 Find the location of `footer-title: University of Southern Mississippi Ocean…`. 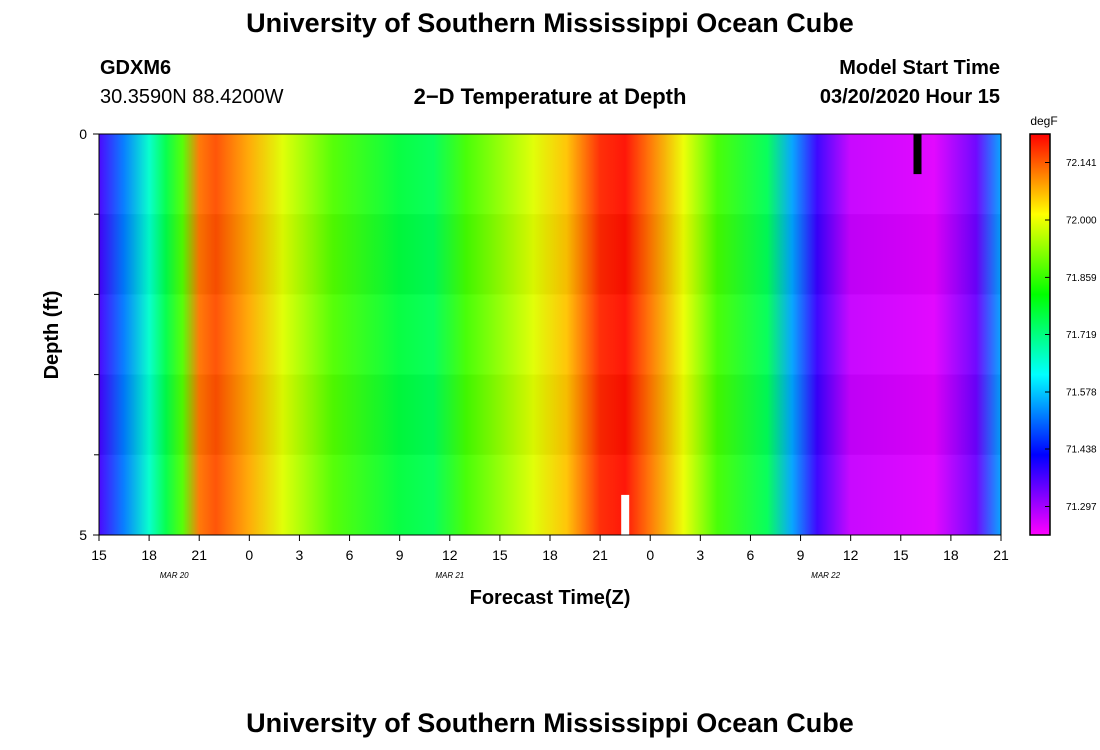

footer-title: University of Southern Mississippi Ocean… is located at coordinates (550, 723).